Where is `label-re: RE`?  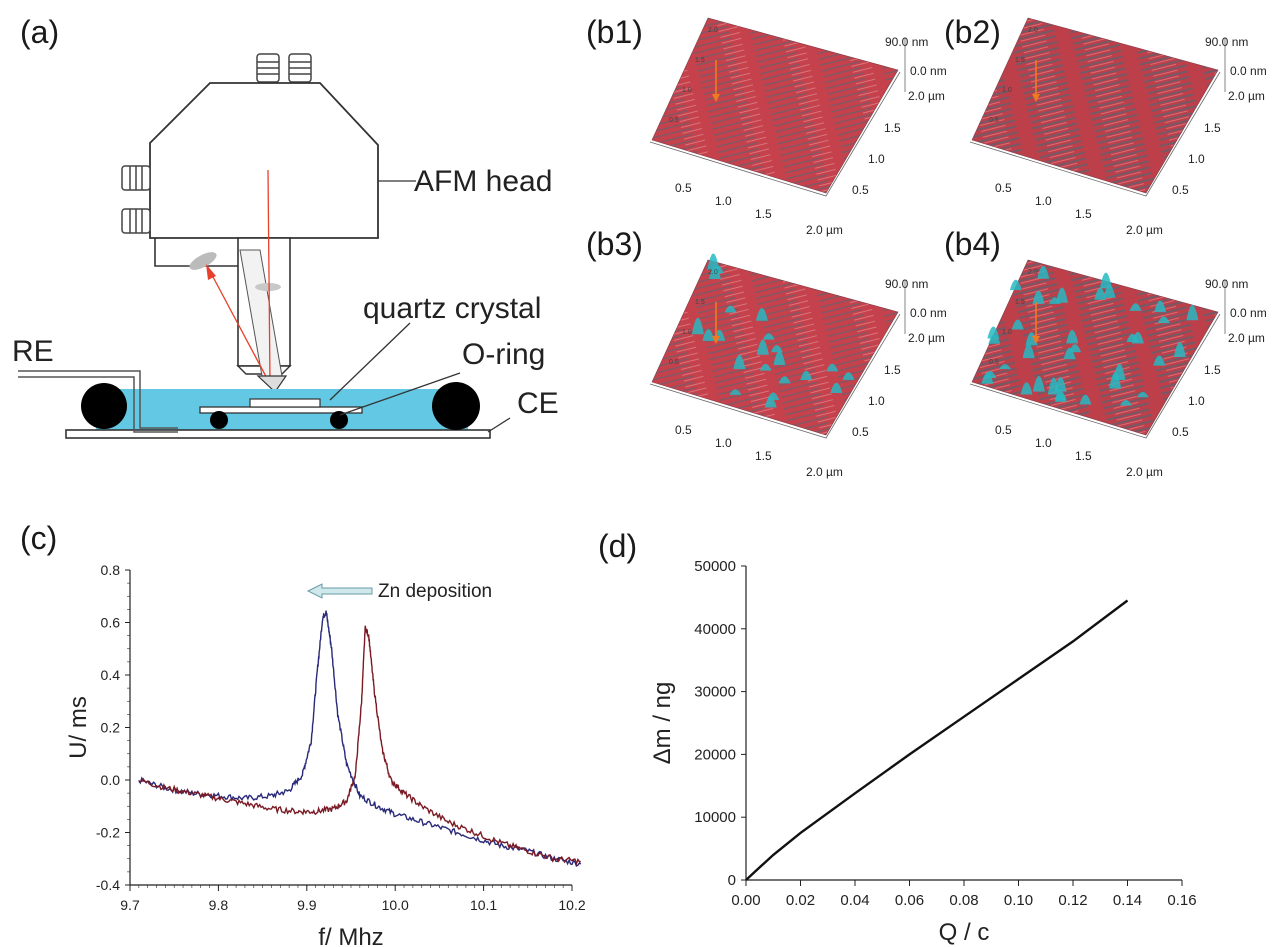
label-re: RE is located at coordinates (33, 351).